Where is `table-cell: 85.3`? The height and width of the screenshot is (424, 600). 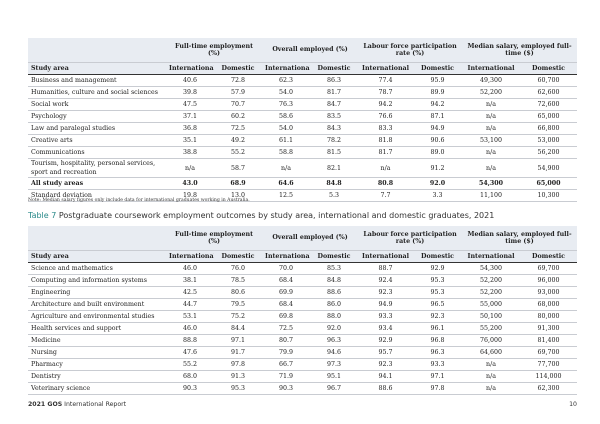 table-cell: 85.3 is located at coordinates (334, 268).